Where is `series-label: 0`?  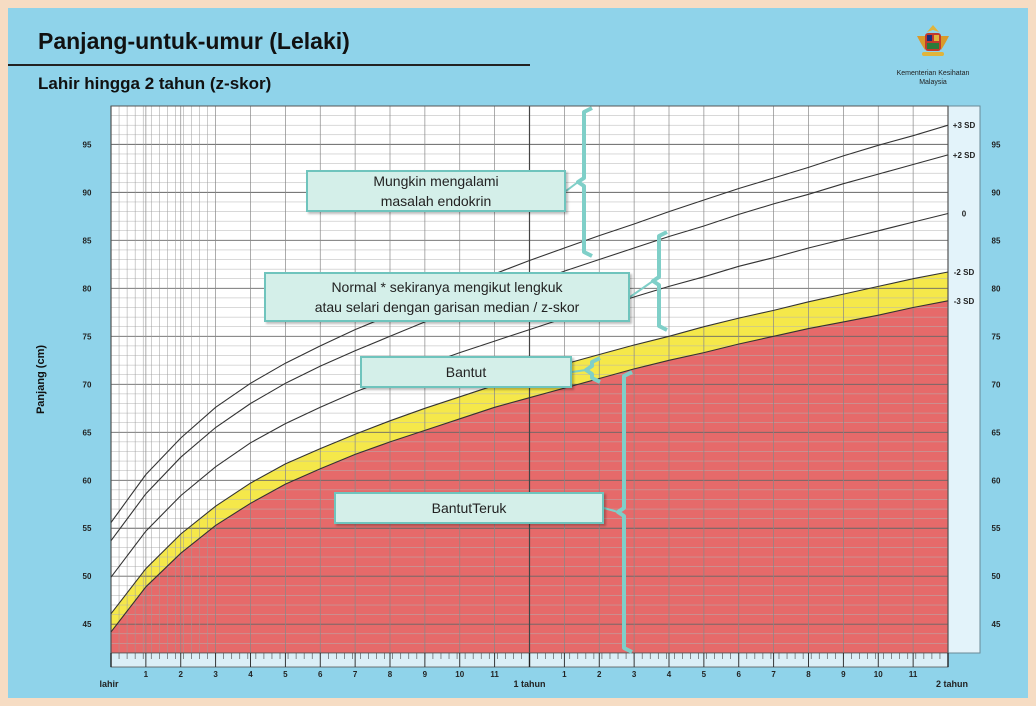 series-label: 0 is located at coordinates (964, 213).